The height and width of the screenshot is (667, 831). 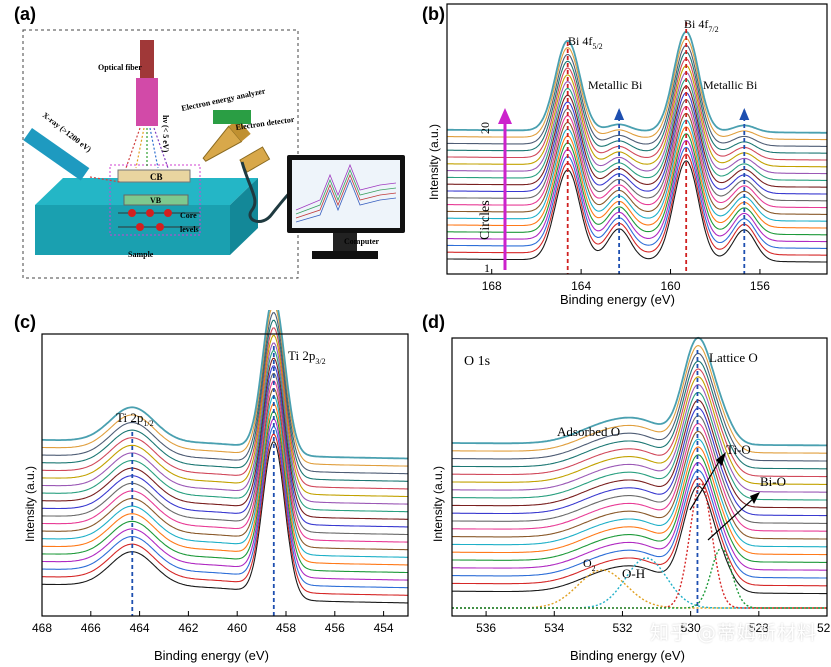 I want to click on b-xtick-label-164: 164, so click(x=581, y=286).